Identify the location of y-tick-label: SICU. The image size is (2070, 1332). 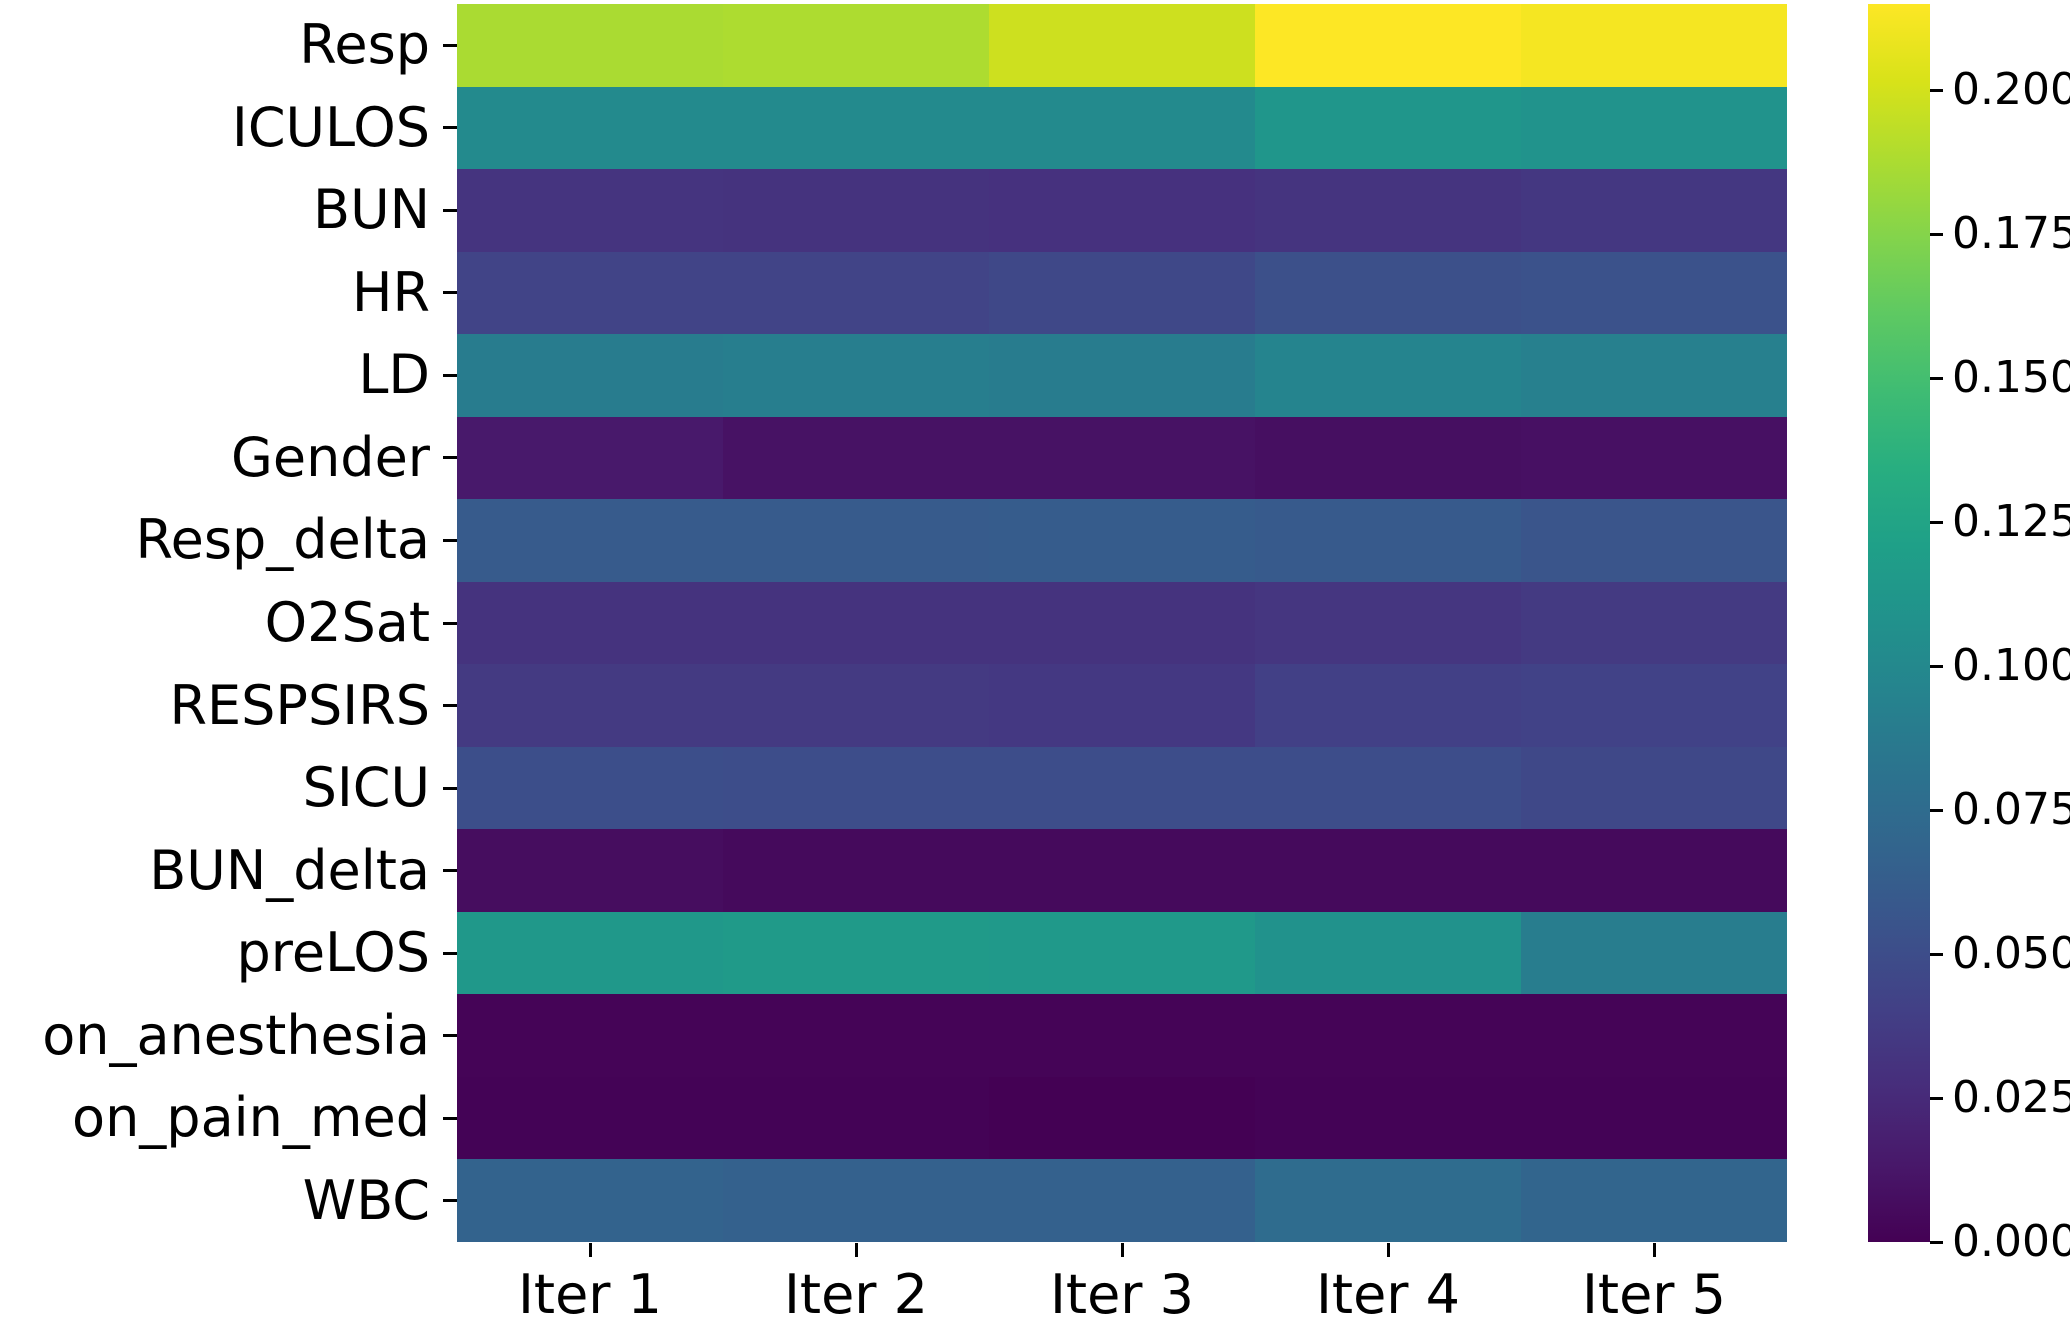
(366, 788).